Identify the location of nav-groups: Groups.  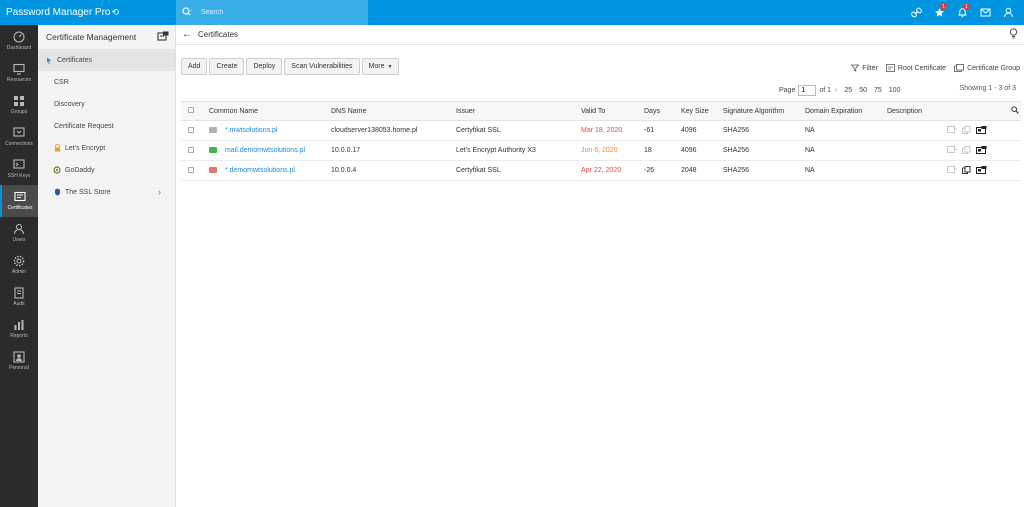
(19, 105).